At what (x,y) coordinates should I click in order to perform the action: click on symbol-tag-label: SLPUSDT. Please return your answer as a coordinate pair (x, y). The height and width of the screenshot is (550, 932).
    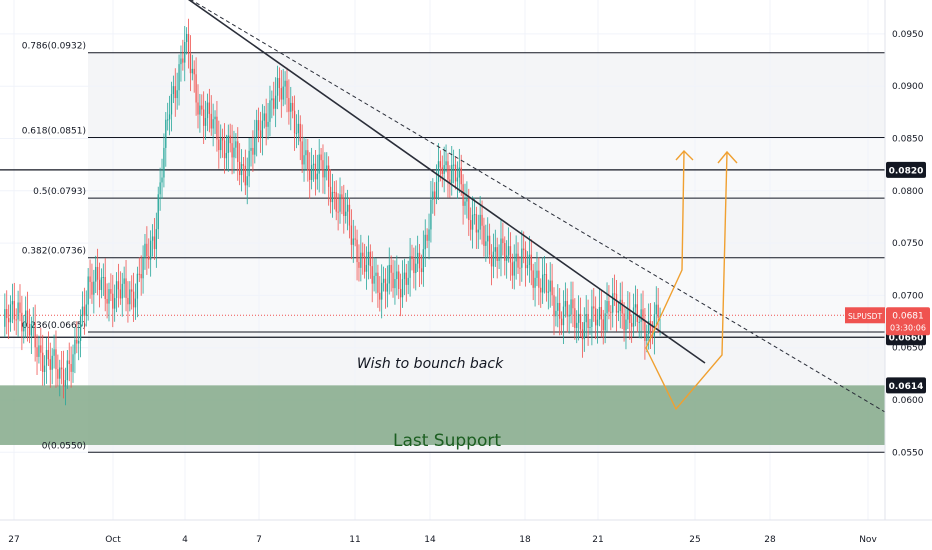
    Looking at the image, I should click on (865, 316).